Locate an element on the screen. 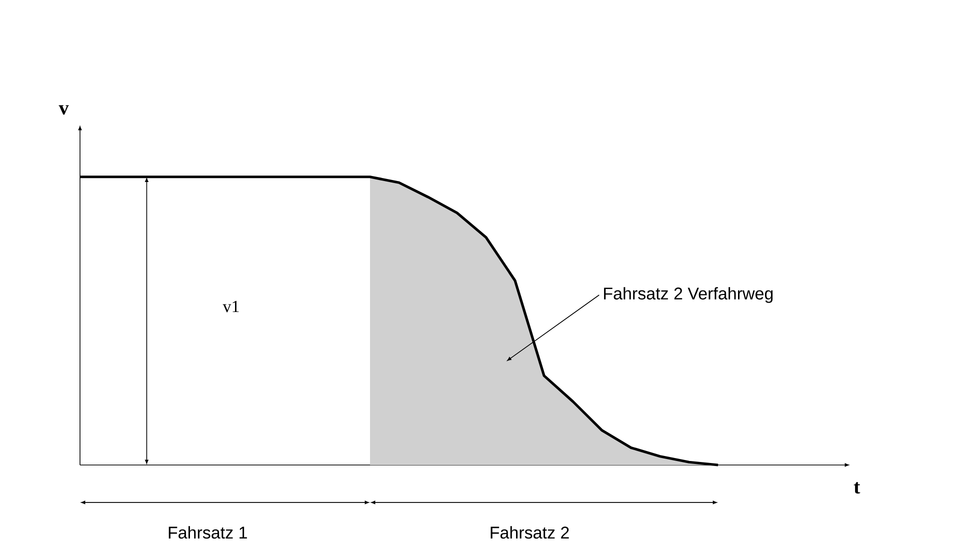  y-axis-title: v is located at coordinates (63, 110).